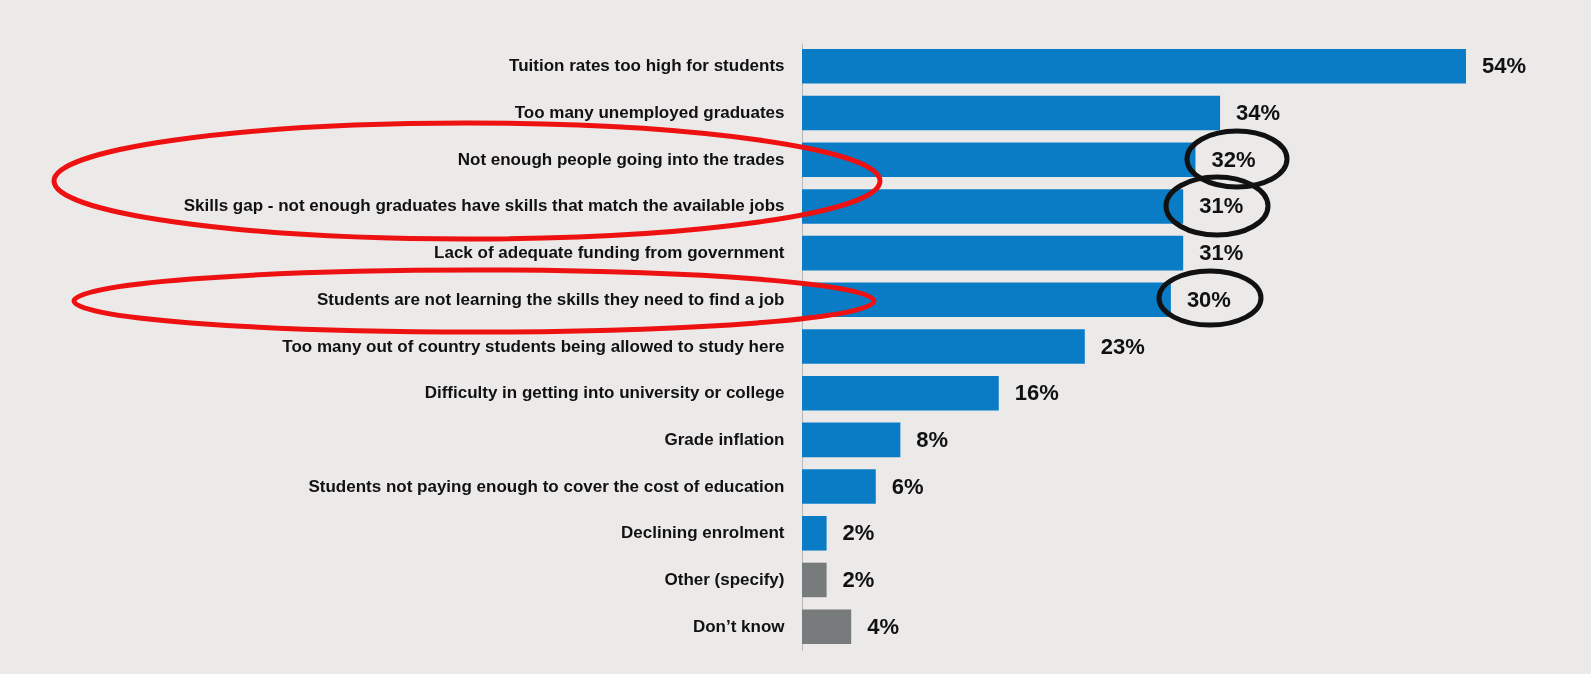  I want to click on y-tick-label: Other (specify), so click(724, 579).